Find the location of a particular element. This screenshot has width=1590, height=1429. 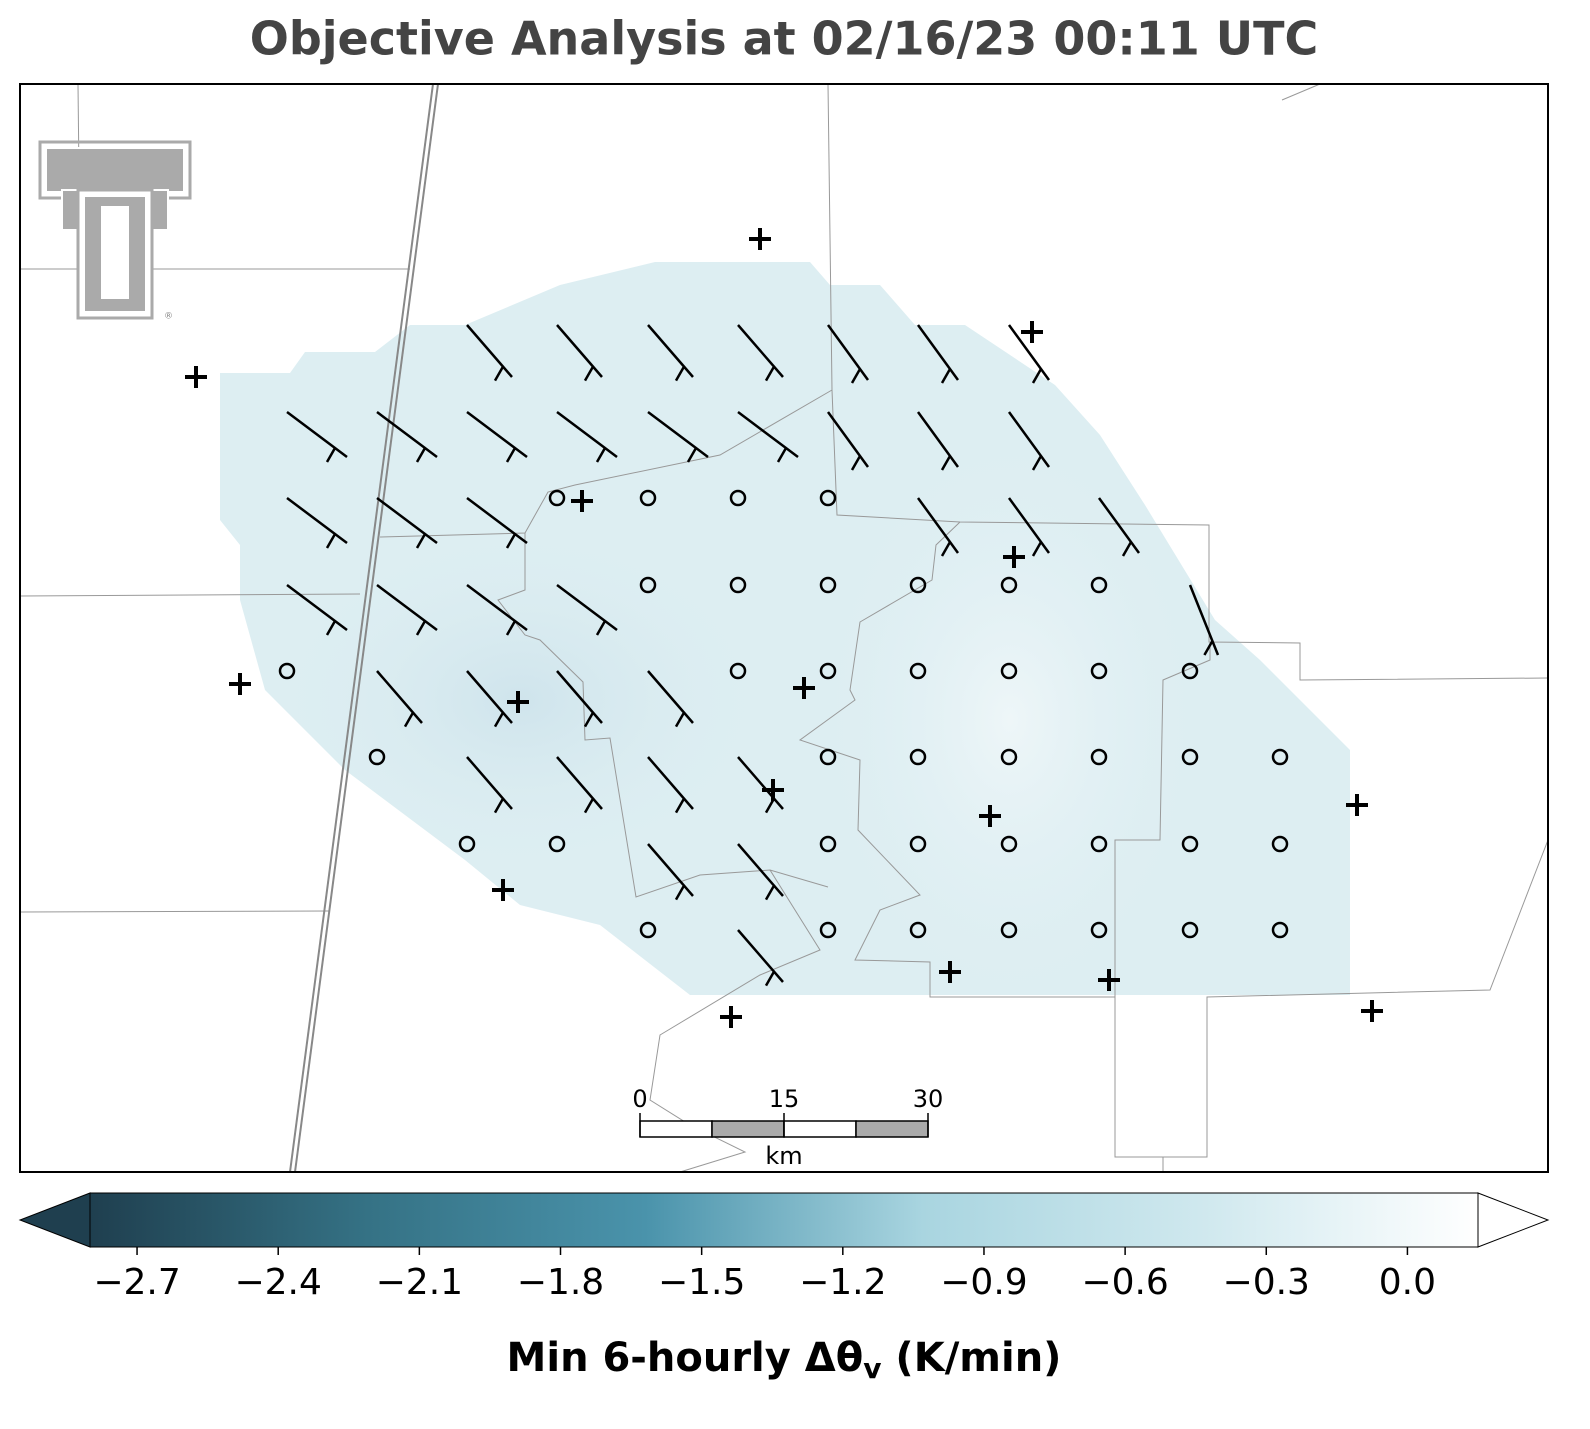

scale-label: 0 is located at coordinates (639, 1099).